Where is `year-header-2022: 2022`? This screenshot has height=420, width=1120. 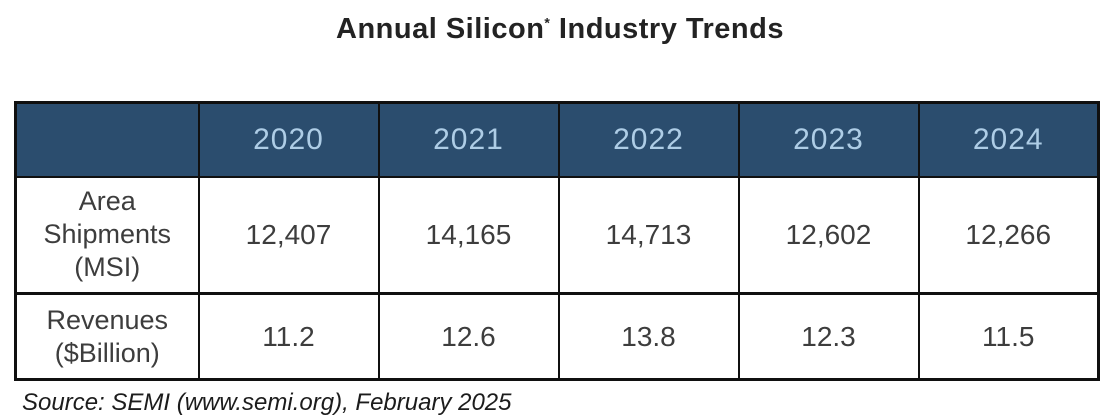 year-header-2022: 2022 is located at coordinates (648, 139).